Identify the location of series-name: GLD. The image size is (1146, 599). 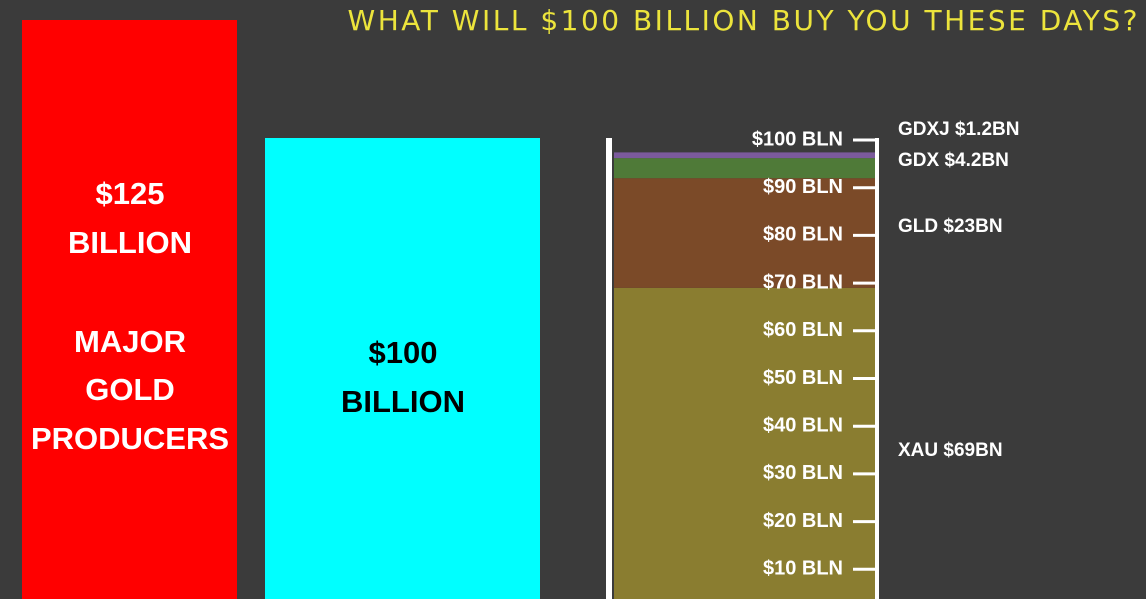
(918, 226).